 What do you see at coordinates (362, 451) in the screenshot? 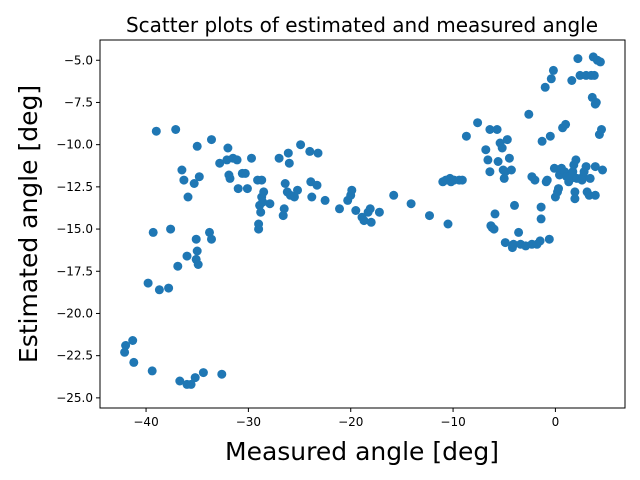
I see `x-axis-label: Measured angle [deg]` at bounding box center [362, 451].